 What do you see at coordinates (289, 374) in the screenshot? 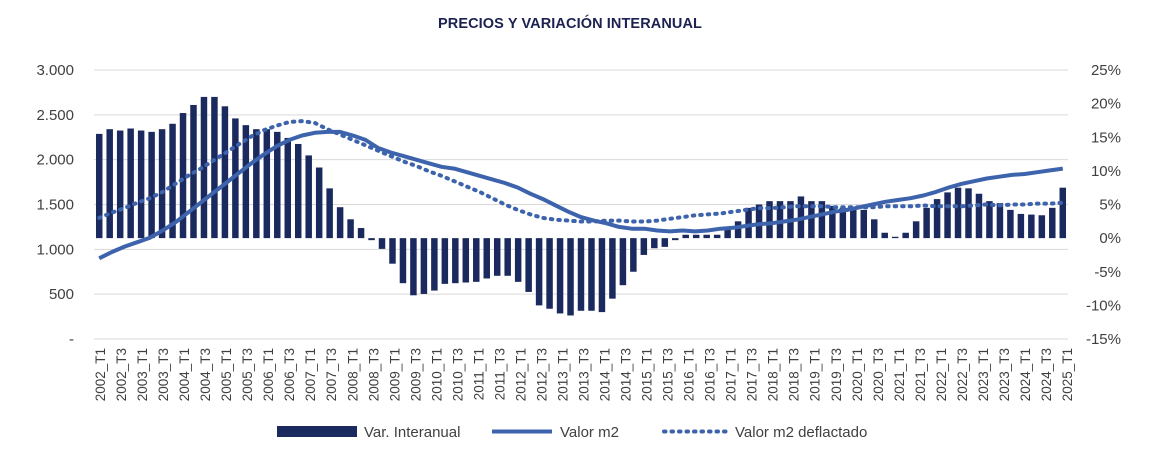
I see `x-tick-label: 2006_T3` at bounding box center [289, 374].